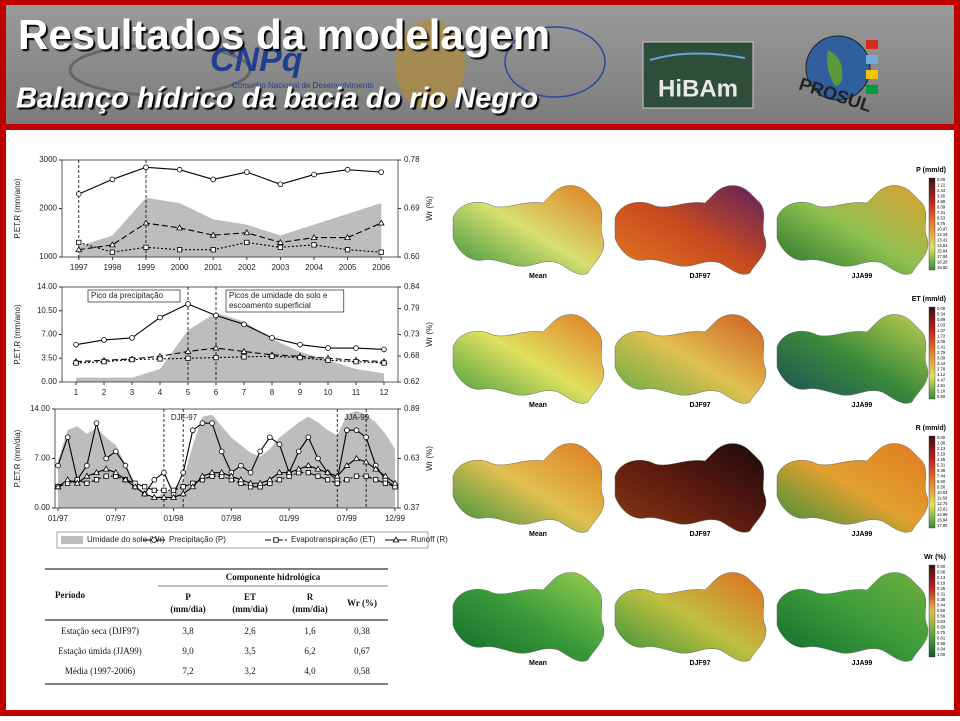 This screenshot has height=721, width=960. Describe the element at coordinates (58, 518) in the screenshot. I see `x-tick-label: 01/97` at that location.